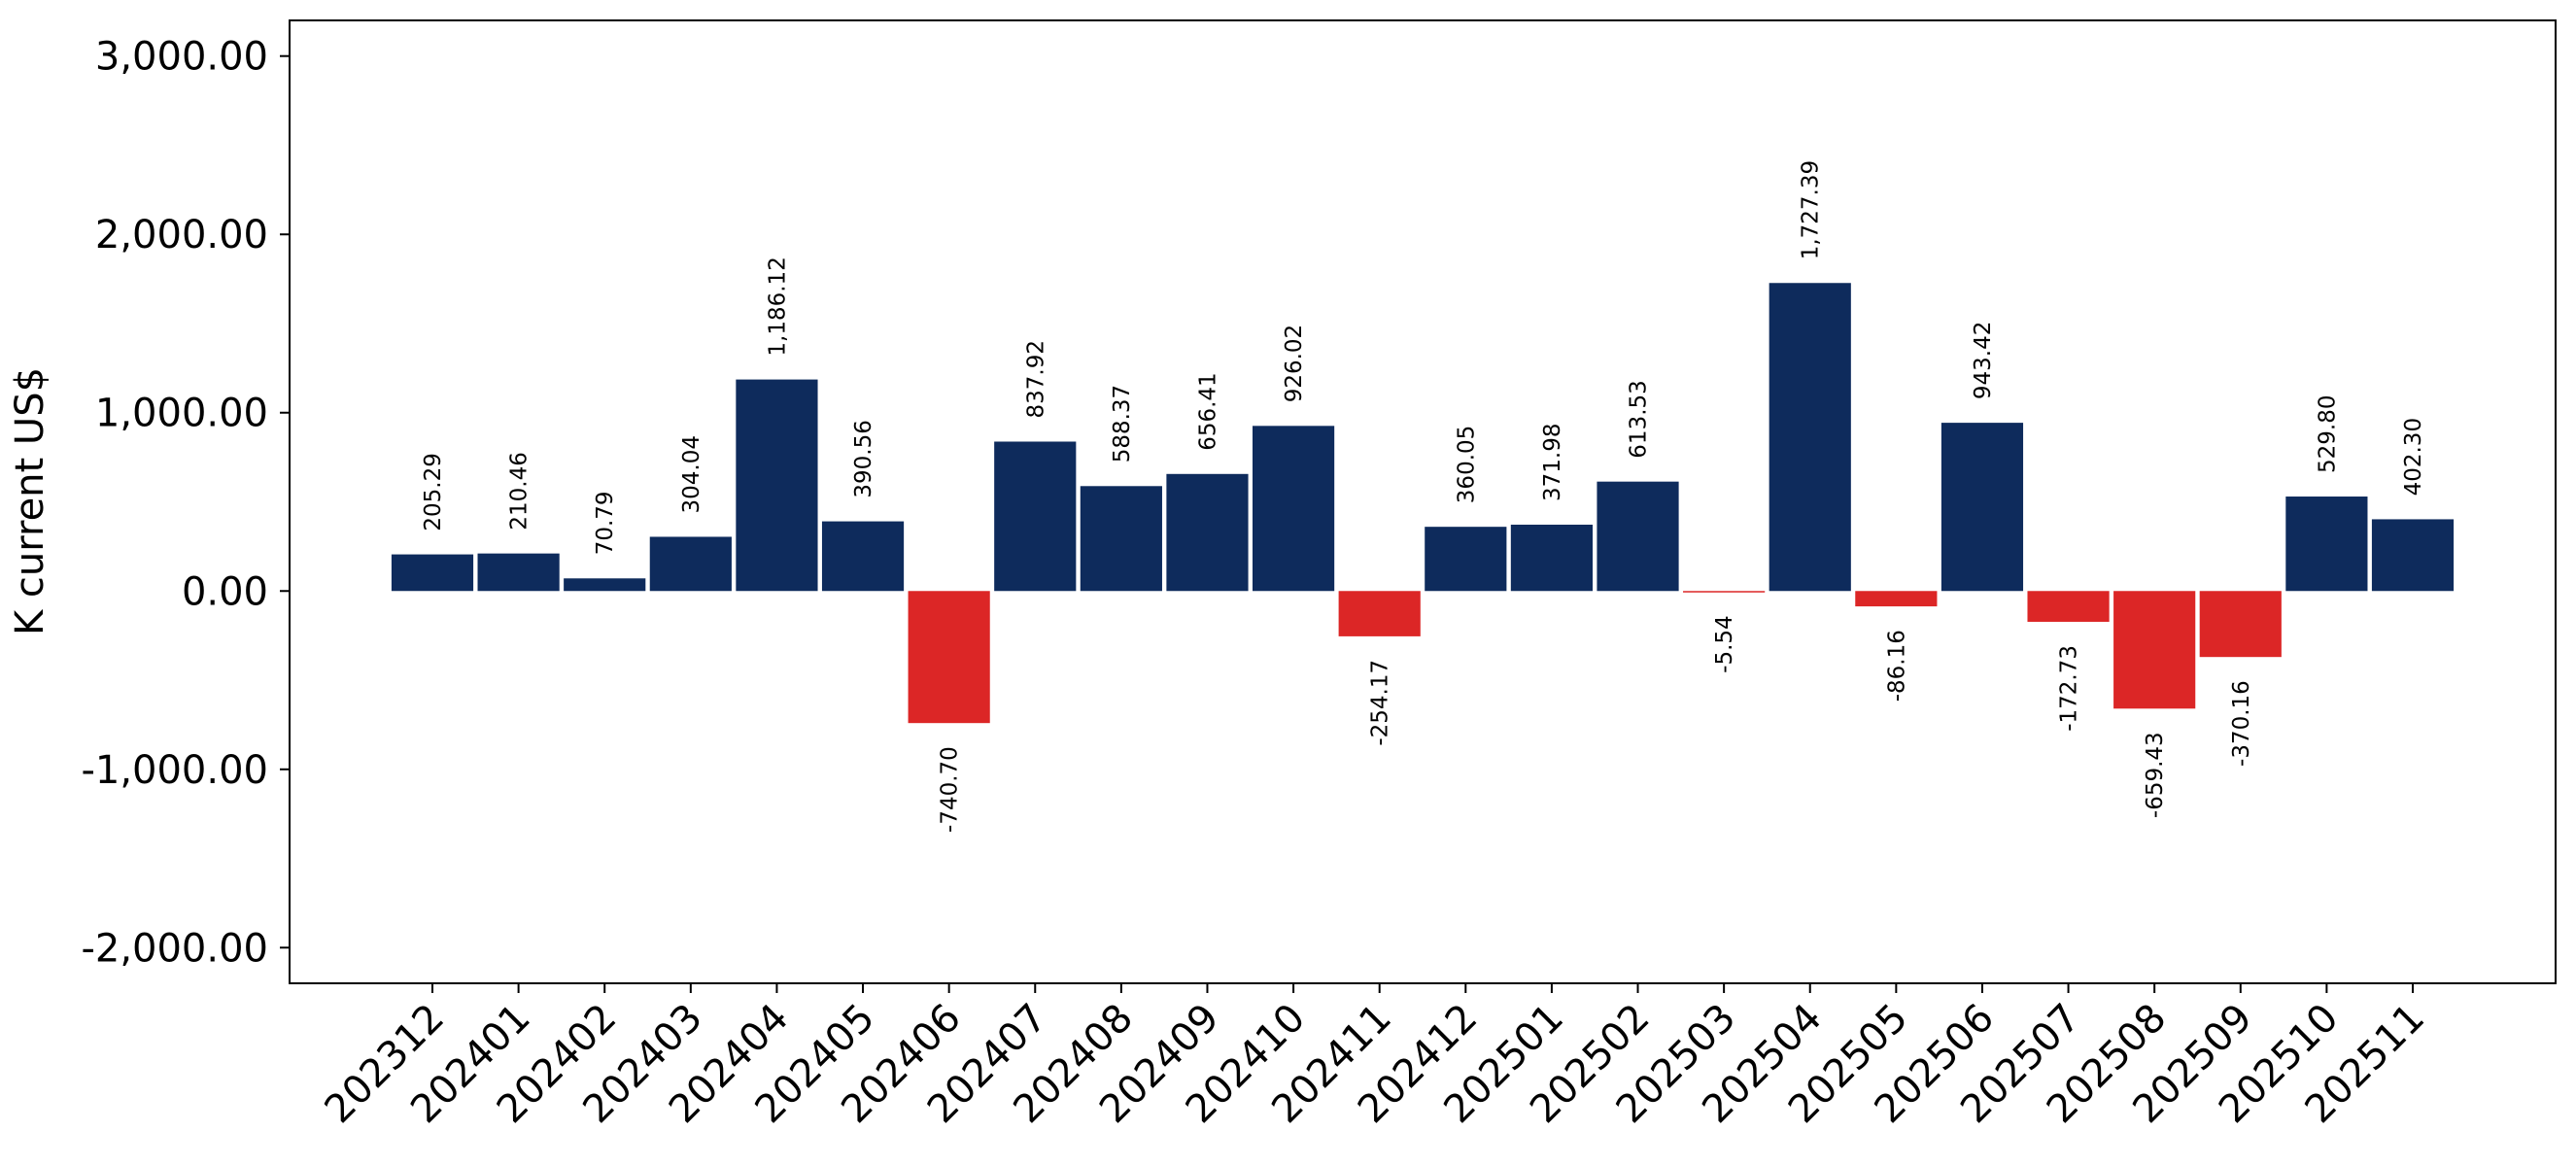 The width and height of the screenshot is (2576, 1165). What do you see at coordinates (1122, 424) in the screenshot?
I see `bar-value-label-202408: 588.37` at bounding box center [1122, 424].